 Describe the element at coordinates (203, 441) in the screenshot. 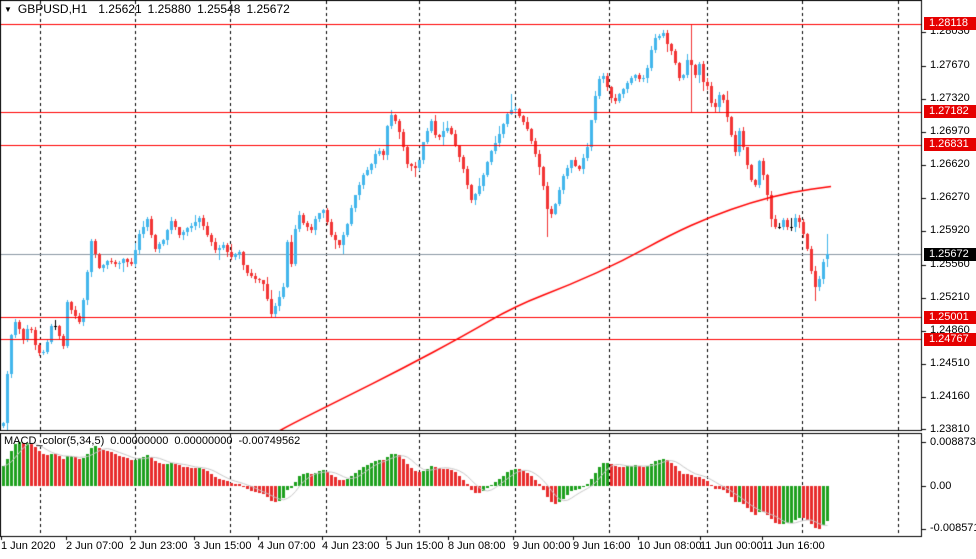

I see `macd-value-2: 0.00000000` at that location.